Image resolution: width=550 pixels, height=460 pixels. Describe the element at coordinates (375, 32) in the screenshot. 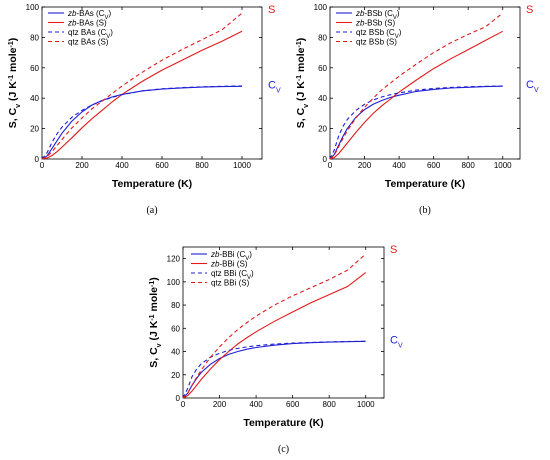

I see `legend-label: qtz BSb (C` at that location.